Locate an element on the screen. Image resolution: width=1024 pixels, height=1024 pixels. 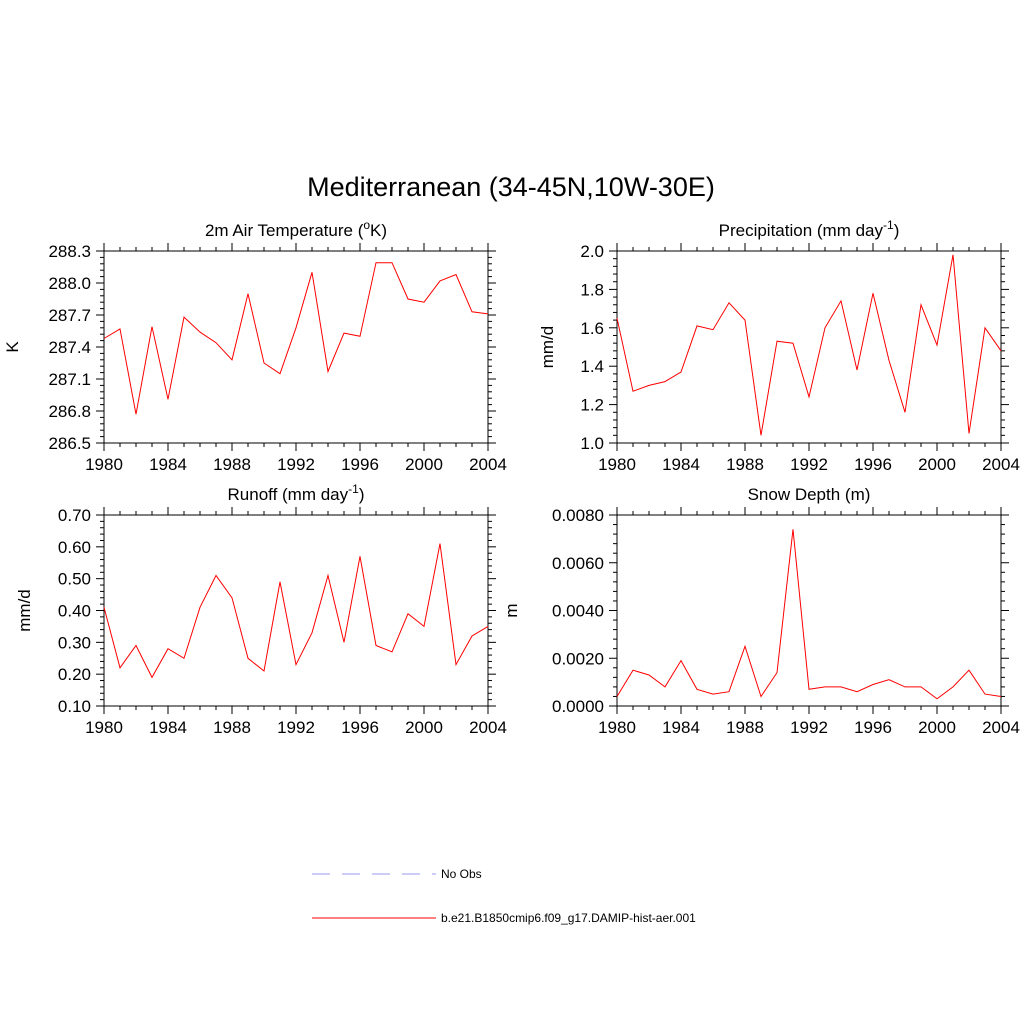
y-tick-label: 0.0000 is located at coordinates (578, 706).